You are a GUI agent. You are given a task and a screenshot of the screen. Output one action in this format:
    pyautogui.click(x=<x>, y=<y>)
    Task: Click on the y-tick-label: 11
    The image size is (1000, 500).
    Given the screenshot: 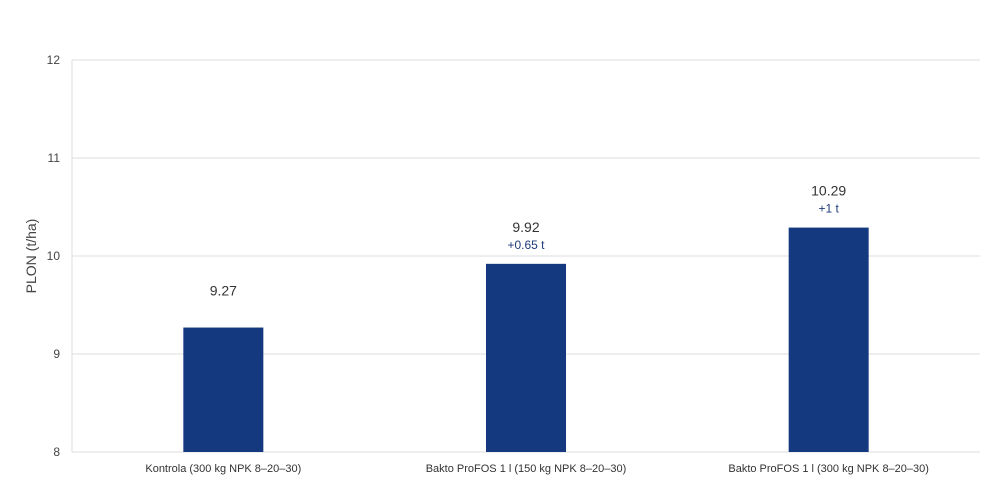 What is the action you would take?
    pyautogui.click(x=54, y=158)
    